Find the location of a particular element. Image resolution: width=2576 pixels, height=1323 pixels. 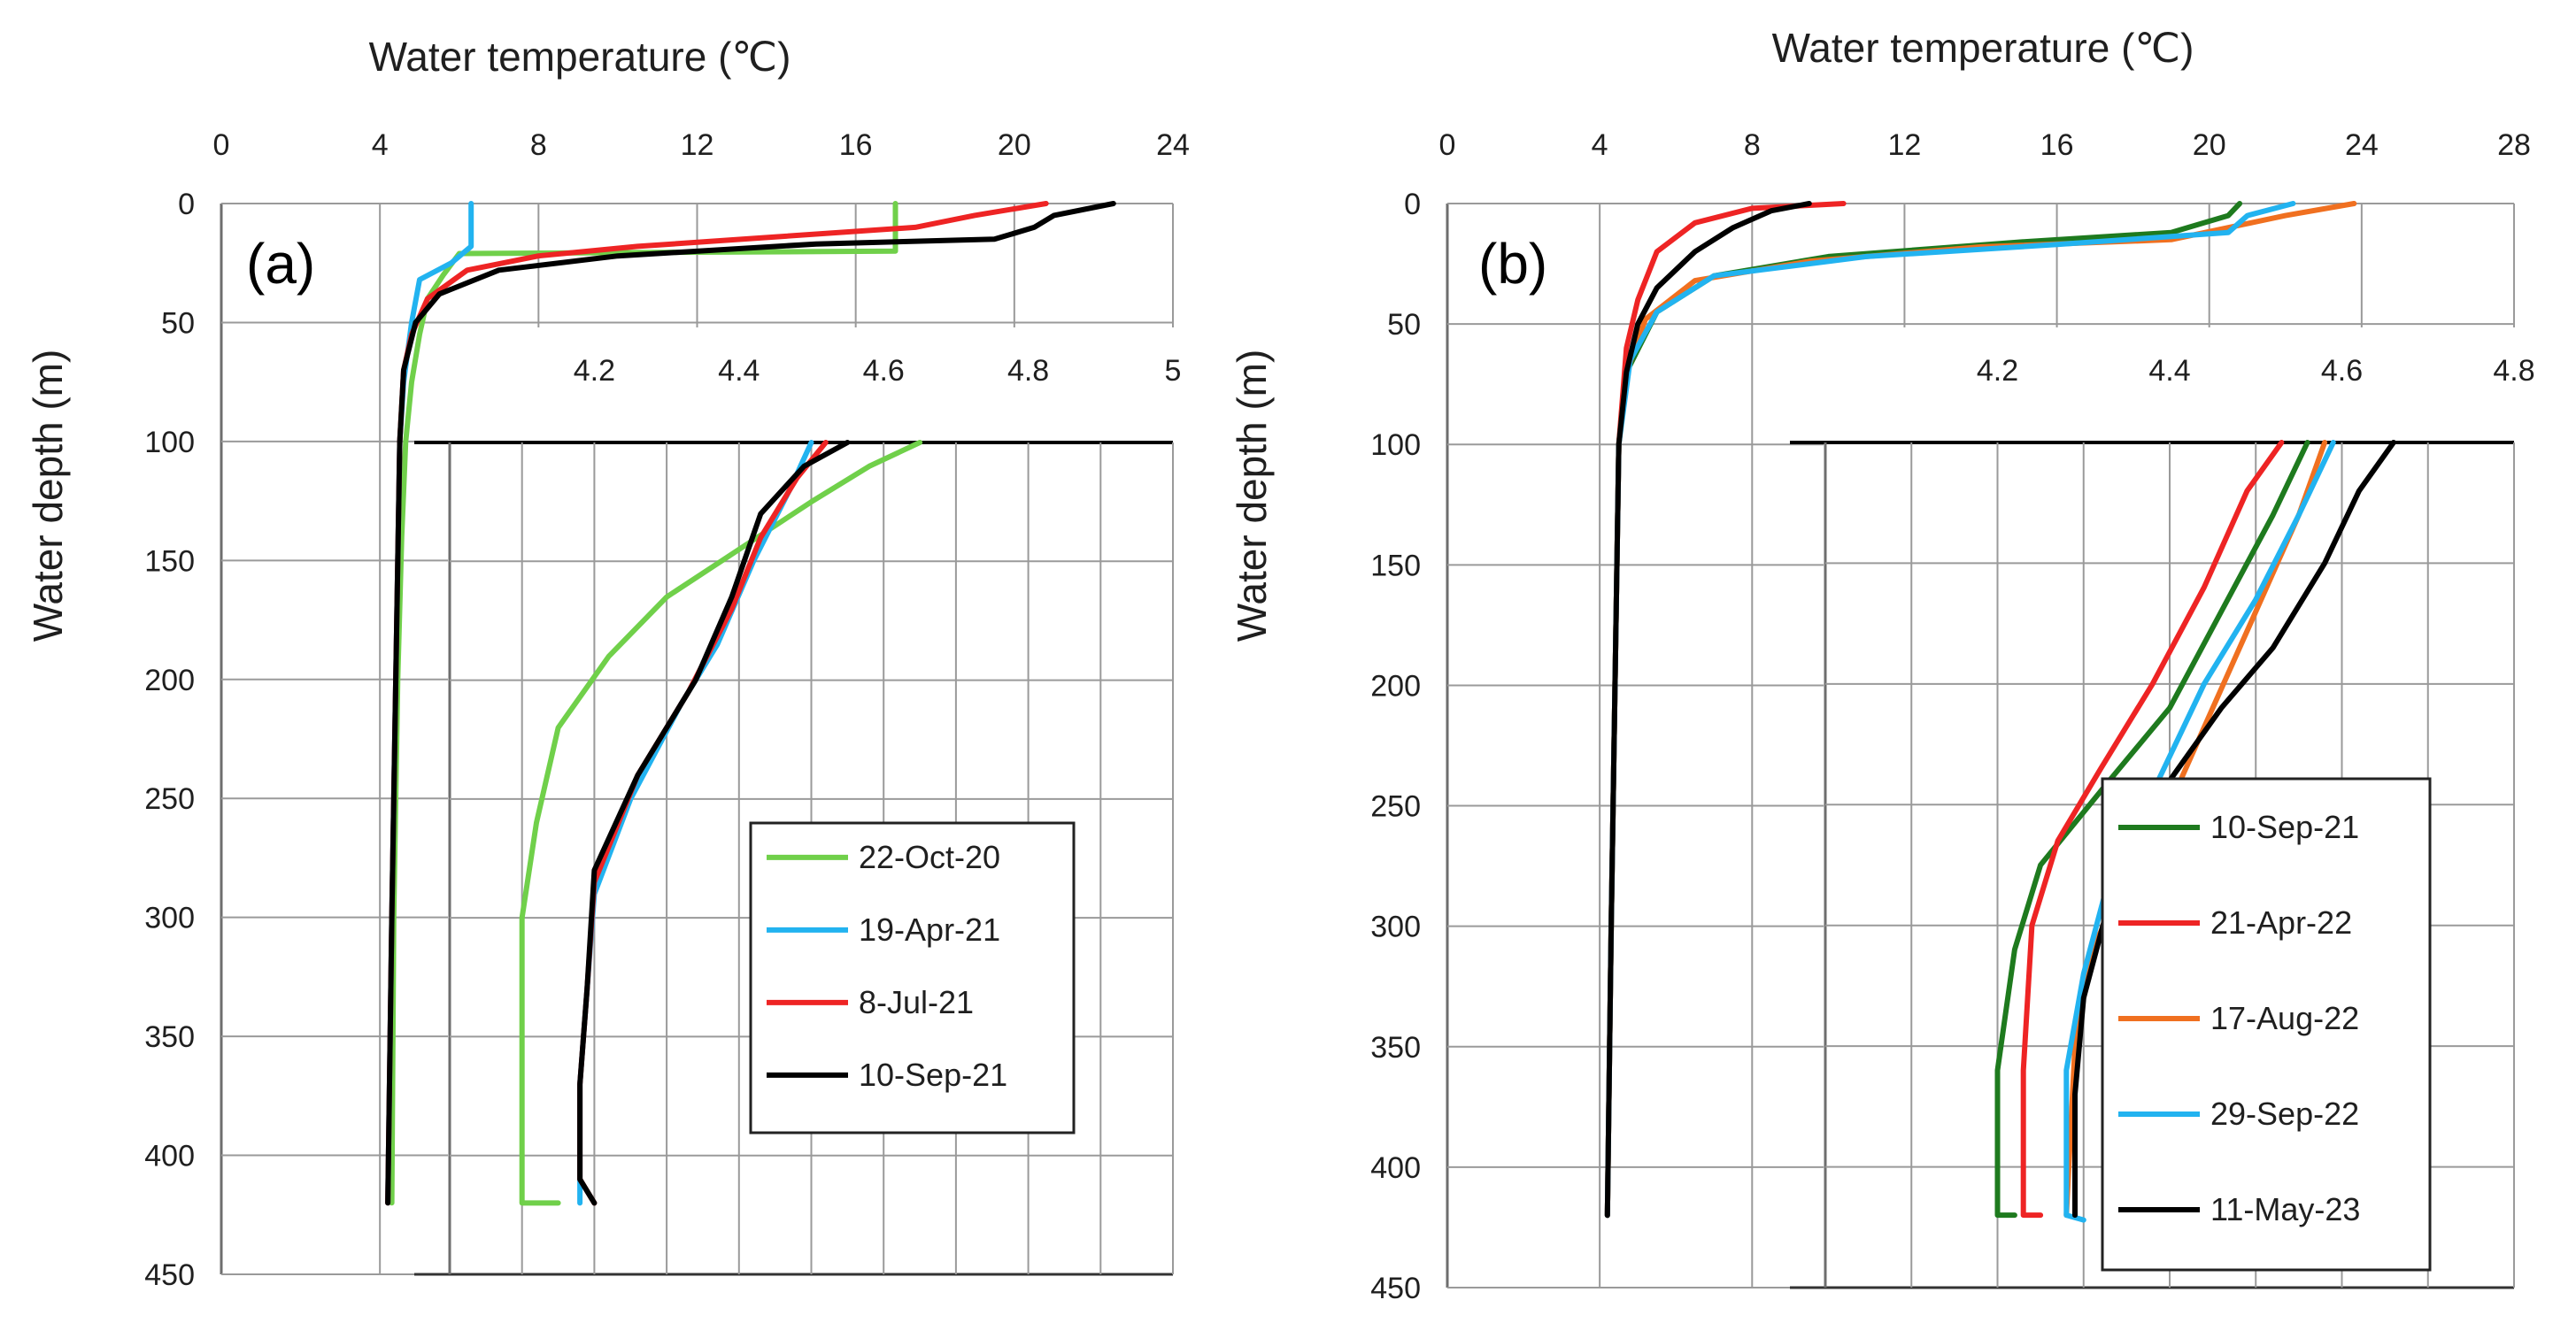

legend-label: 29-Sep-22 is located at coordinates (2284, 1114).